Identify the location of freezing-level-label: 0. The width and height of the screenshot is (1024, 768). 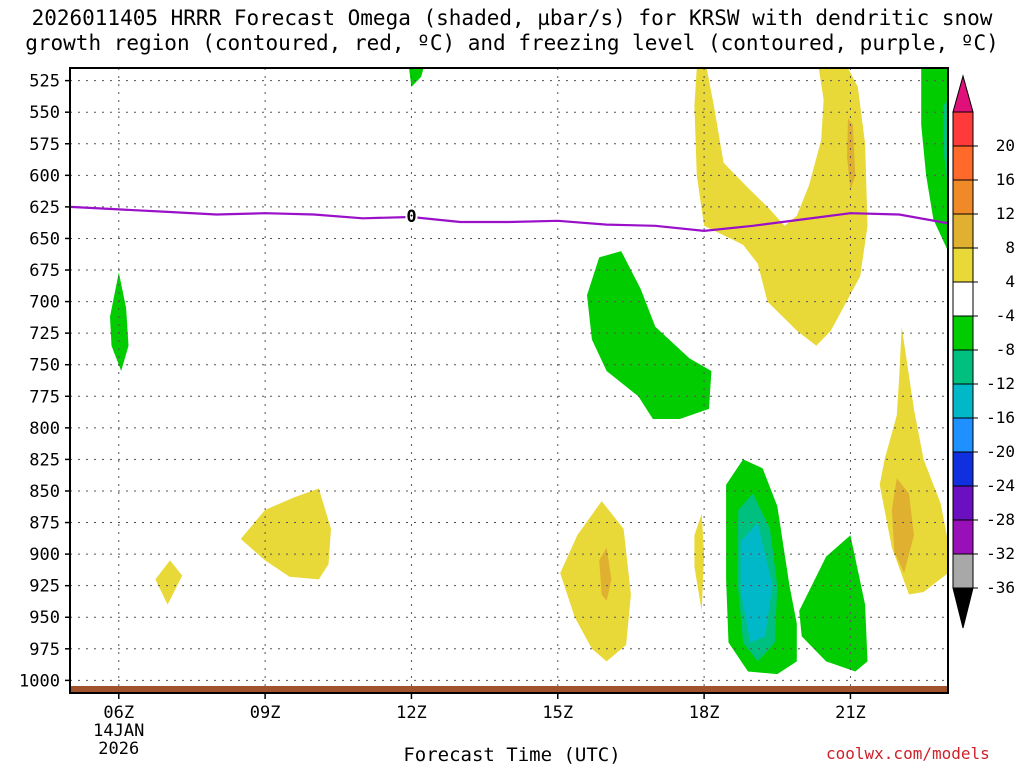
(411, 217).